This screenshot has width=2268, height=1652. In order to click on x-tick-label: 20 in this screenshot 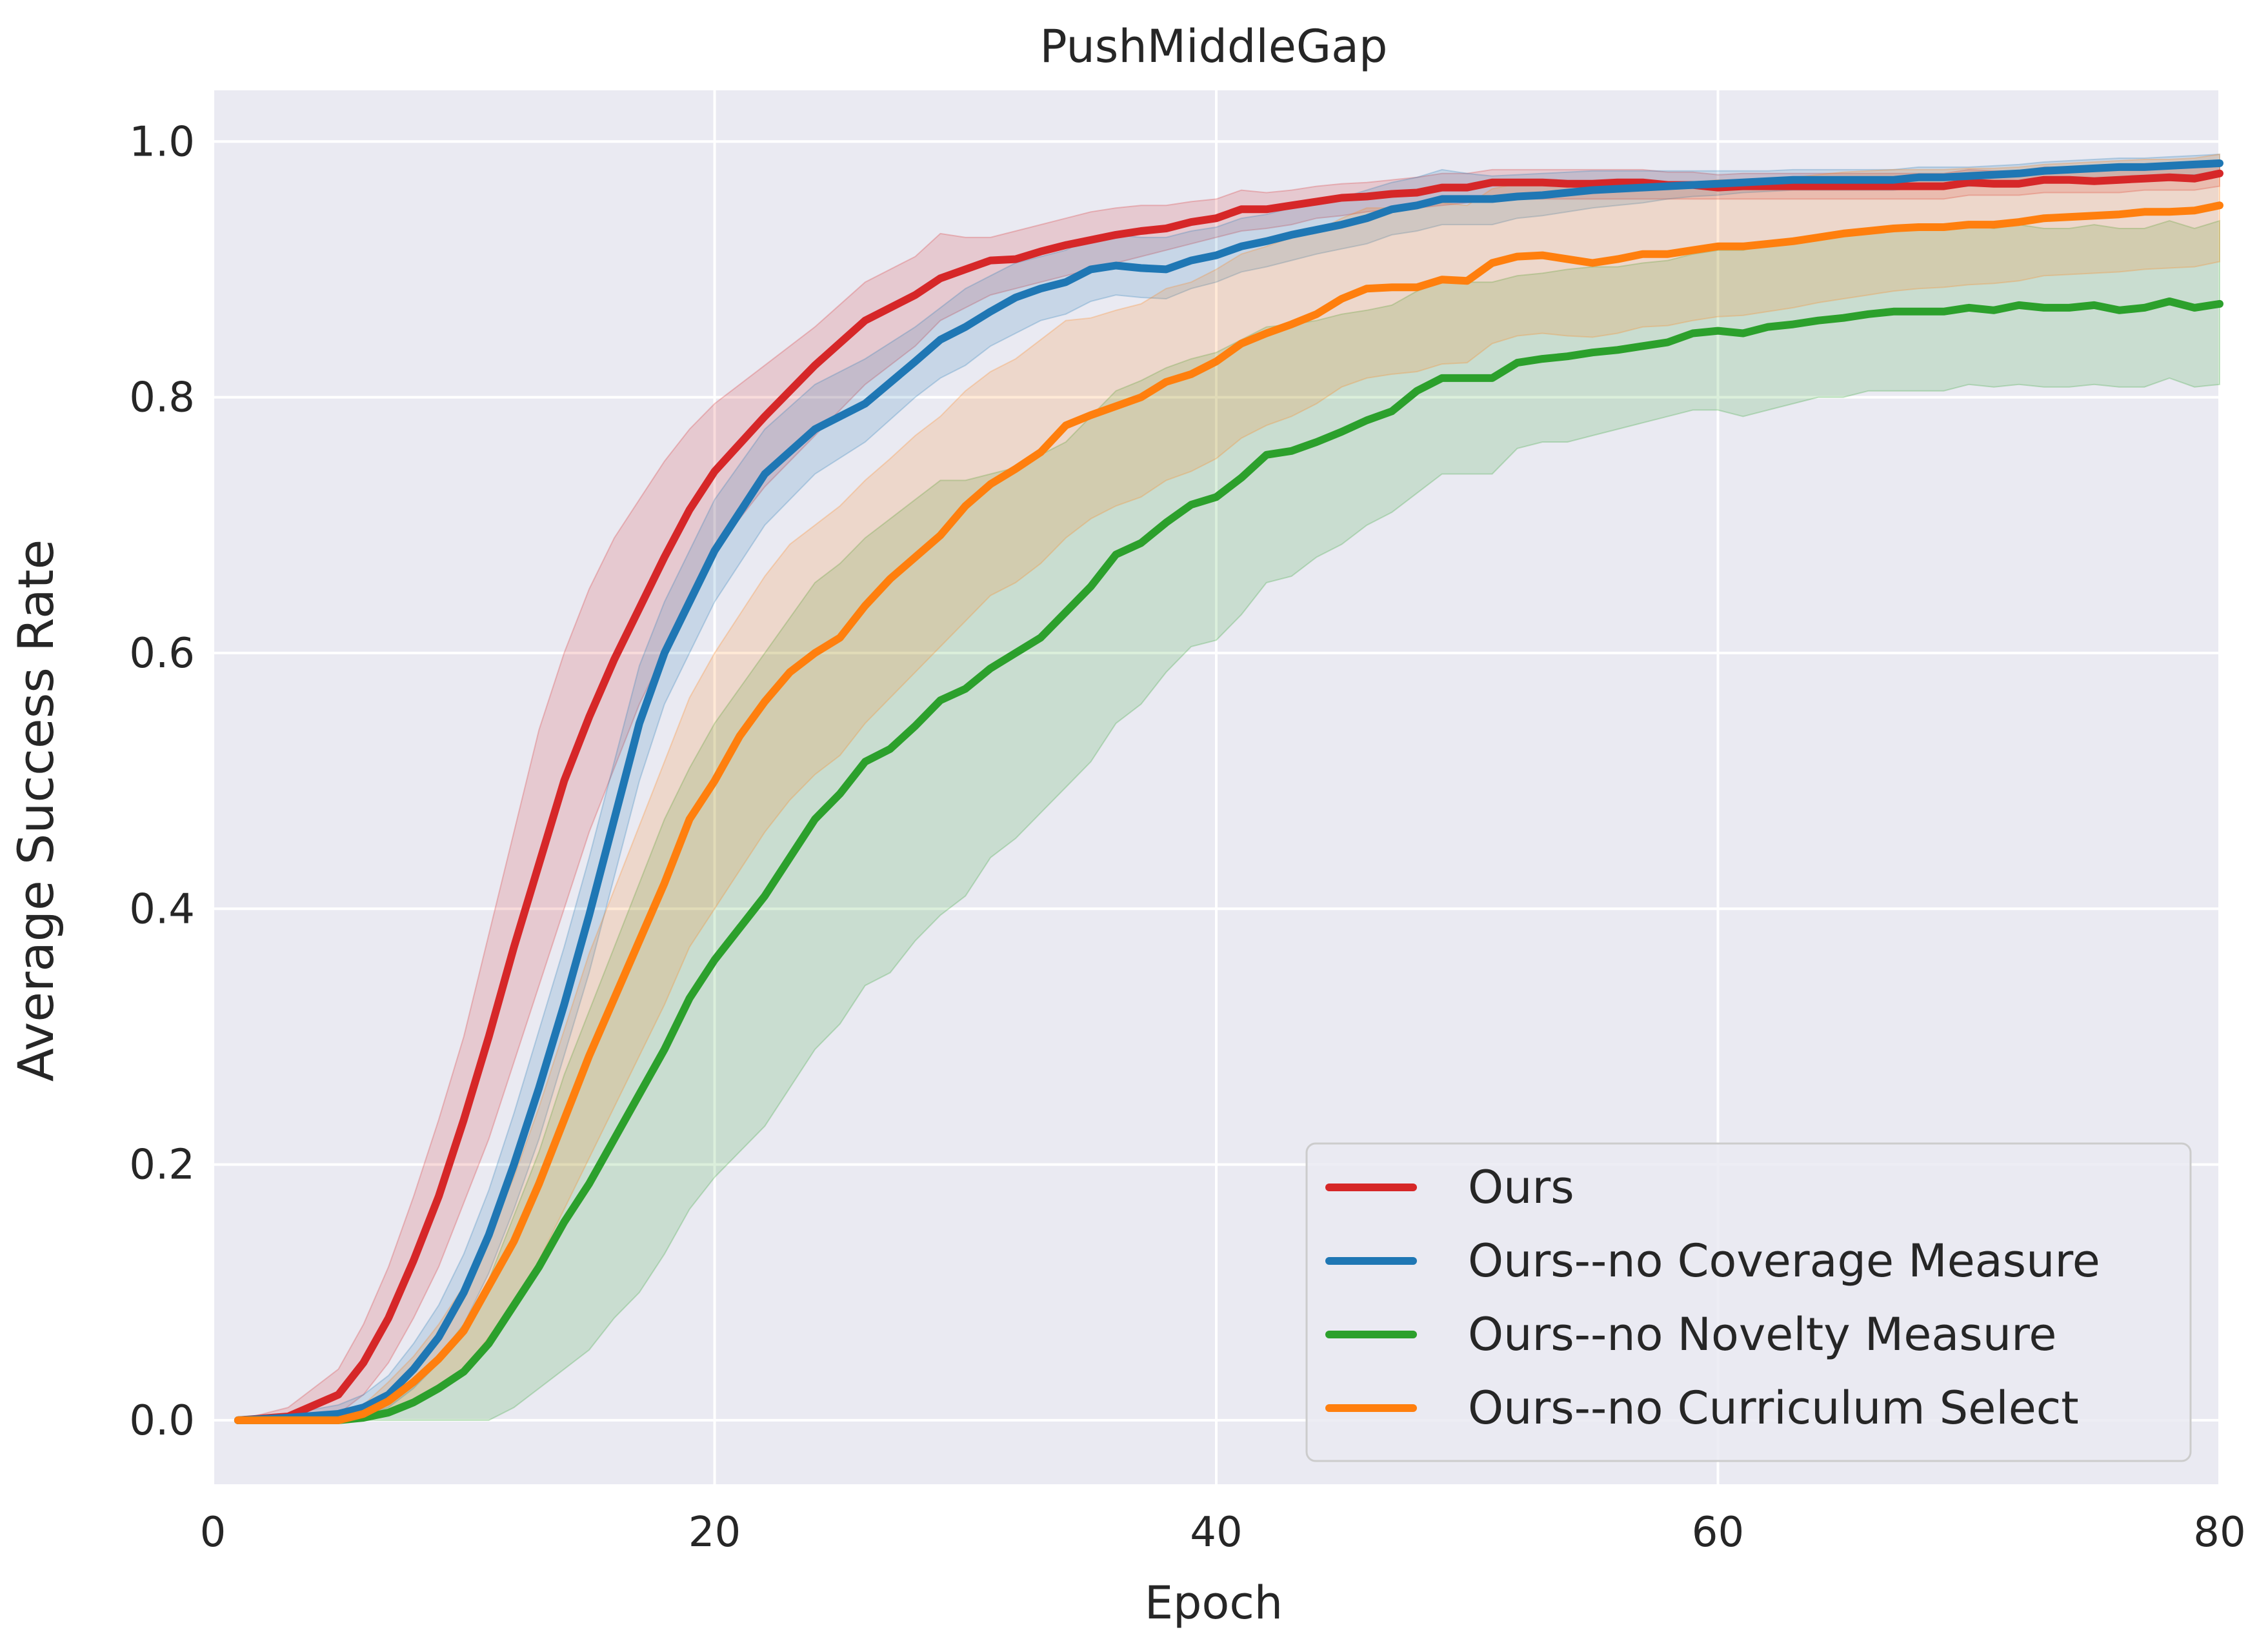, I will do `click(714, 1532)`.